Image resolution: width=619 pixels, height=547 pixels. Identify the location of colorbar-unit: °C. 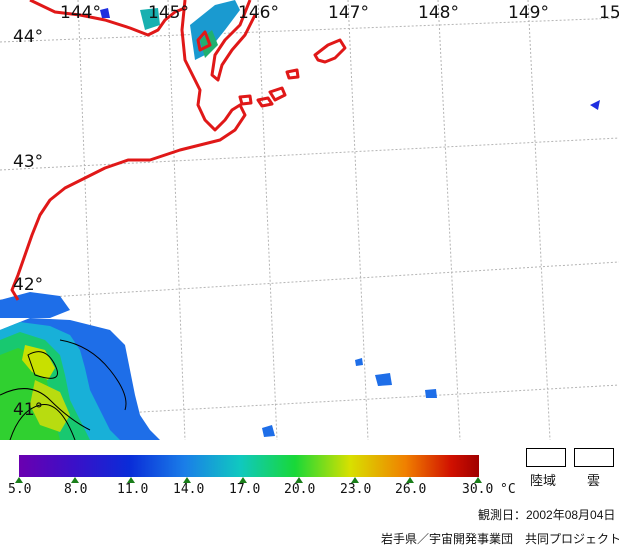
(508, 489).